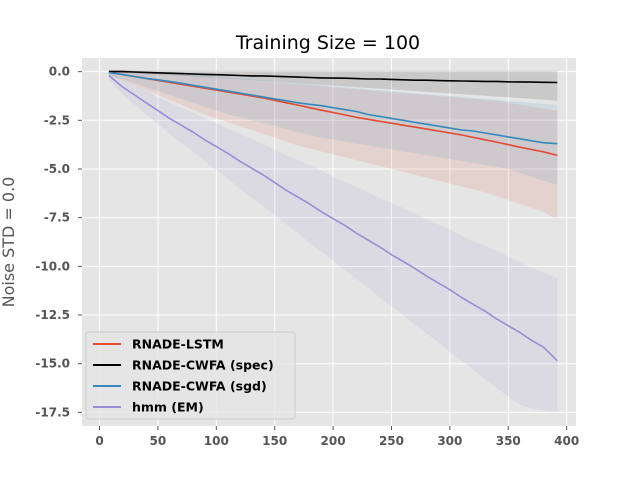  I want to click on x-tick-label: 100, so click(216, 441).